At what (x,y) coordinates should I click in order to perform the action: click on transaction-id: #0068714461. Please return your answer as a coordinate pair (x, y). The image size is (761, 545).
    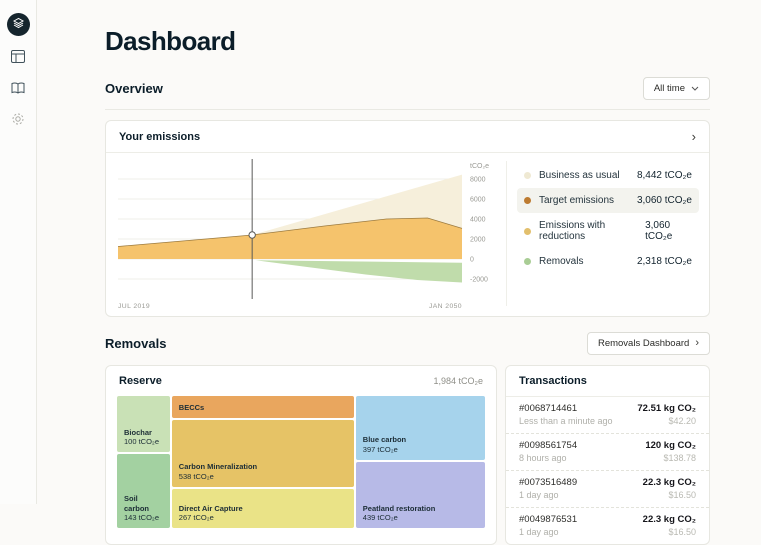
    Looking at the image, I should click on (548, 408).